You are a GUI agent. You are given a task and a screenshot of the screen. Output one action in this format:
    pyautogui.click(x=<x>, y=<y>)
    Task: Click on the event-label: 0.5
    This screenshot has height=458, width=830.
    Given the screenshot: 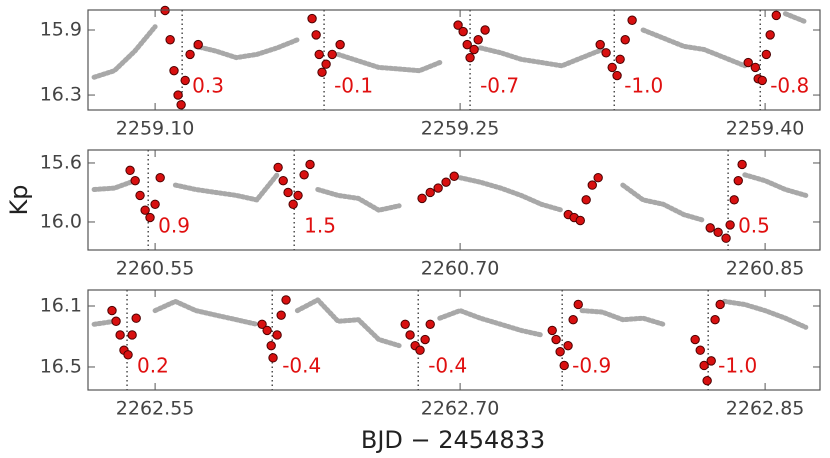 What is the action you would take?
    pyautogui.click(x=754, y=226)
    